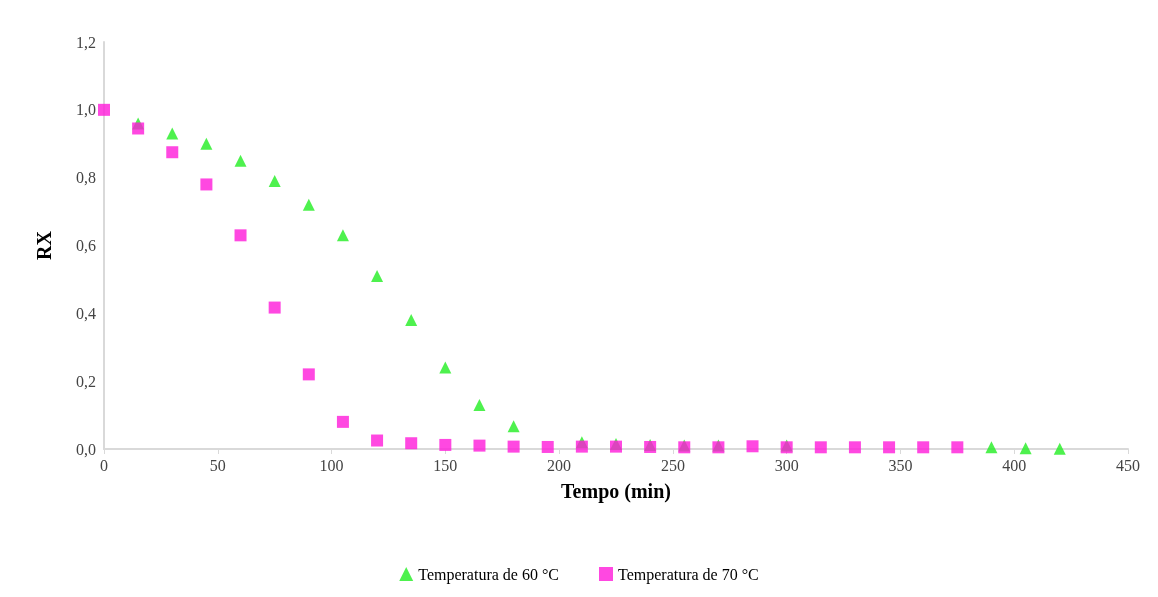 The height and width of the screenshot is (597, 1158). Describe the element at coordinates (86, 313) in the screenshot. I see `y-tick-label: 0,4` at that location.